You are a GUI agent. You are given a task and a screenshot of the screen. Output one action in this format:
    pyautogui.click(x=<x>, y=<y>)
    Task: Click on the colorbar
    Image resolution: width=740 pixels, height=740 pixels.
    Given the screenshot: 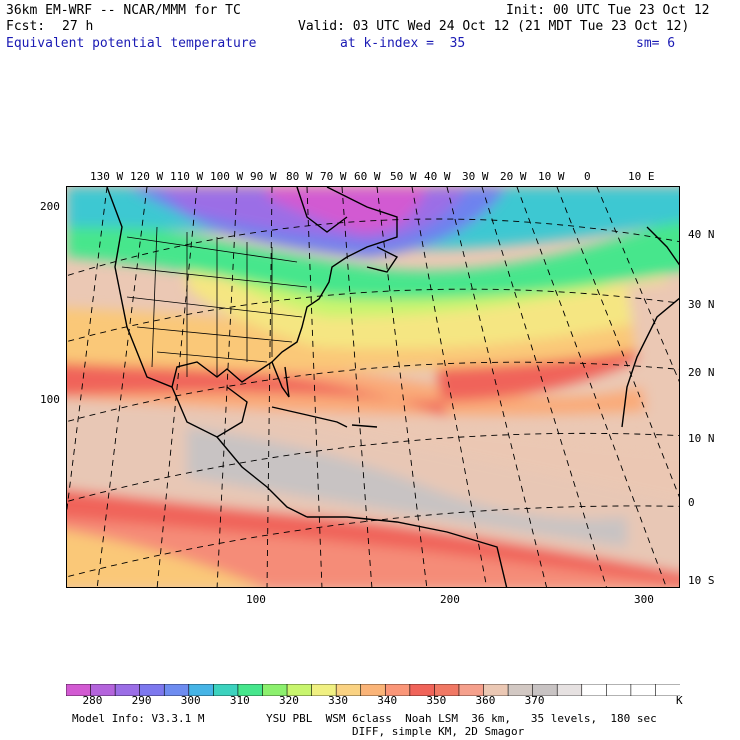 What is the action you would take?
    pyautogui.click(x=373, y=689)
    